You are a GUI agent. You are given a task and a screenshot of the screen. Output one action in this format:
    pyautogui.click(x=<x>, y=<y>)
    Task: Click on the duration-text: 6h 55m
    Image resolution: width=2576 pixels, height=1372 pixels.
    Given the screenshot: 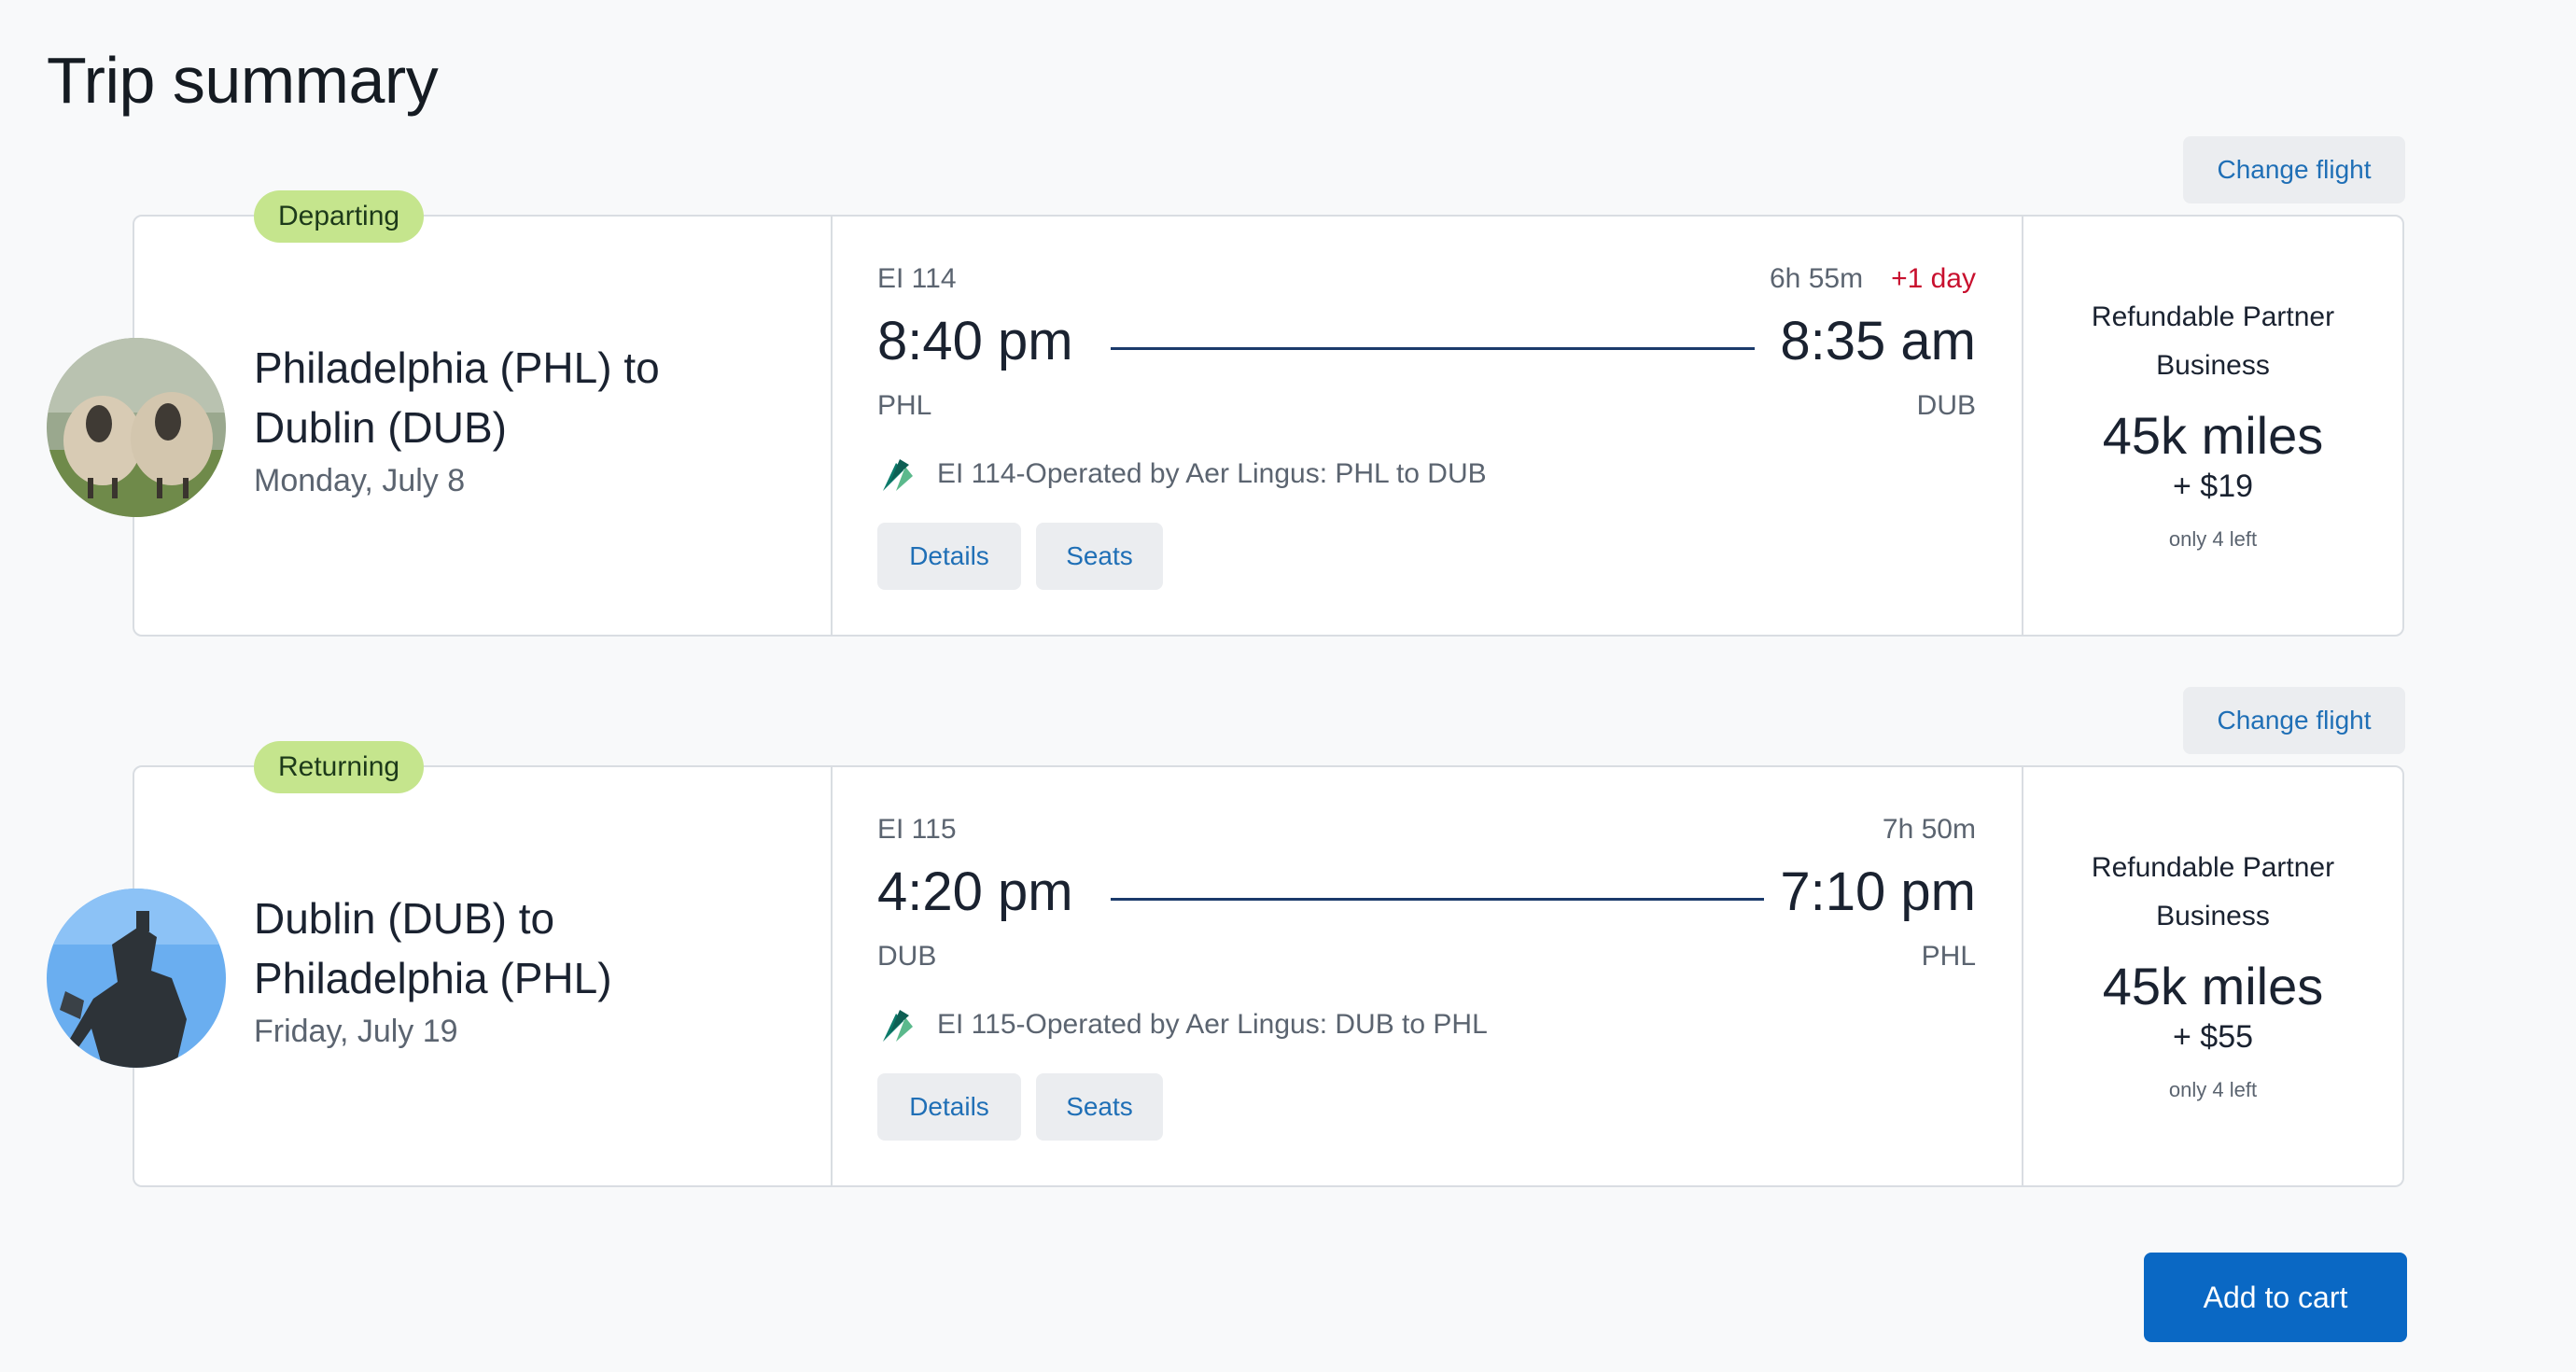 What is the action you would take?
    pyautogui.click(x=1817, y=278)
    